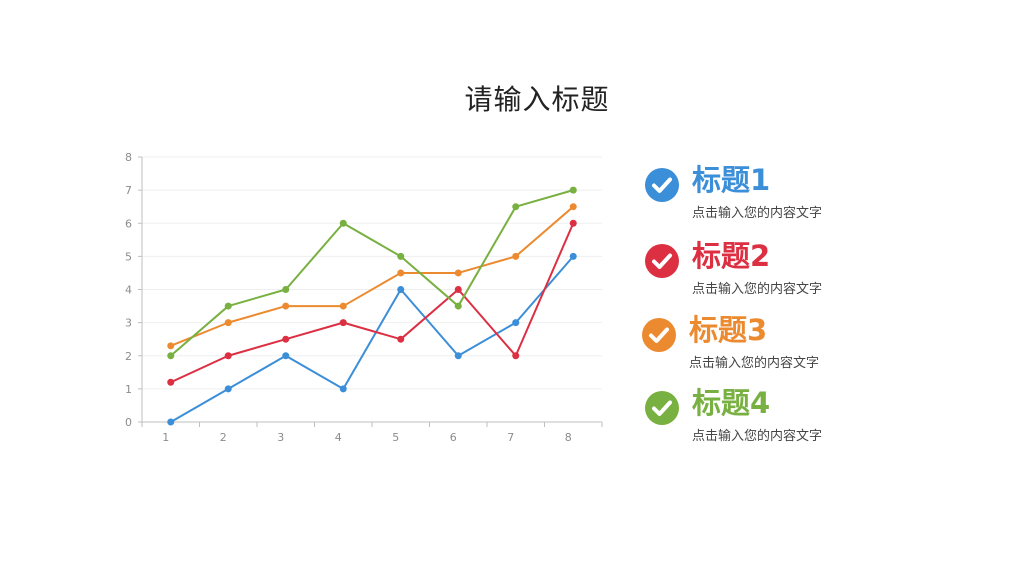 This screenshot has height=576, width=1024. What do you see at coordinates (731, 256) in the screenshot?
I see `legend-title: 标题2` at bounding box center [731, 256].